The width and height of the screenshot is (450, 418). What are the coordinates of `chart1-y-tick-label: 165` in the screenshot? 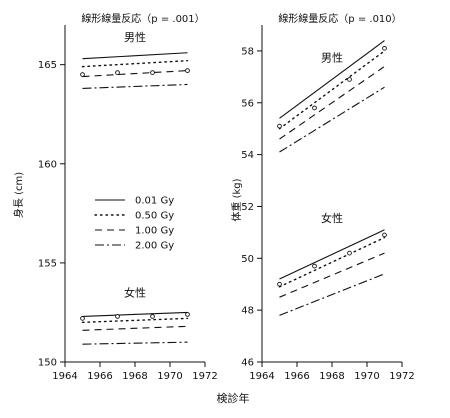 It's located at (47, 65).